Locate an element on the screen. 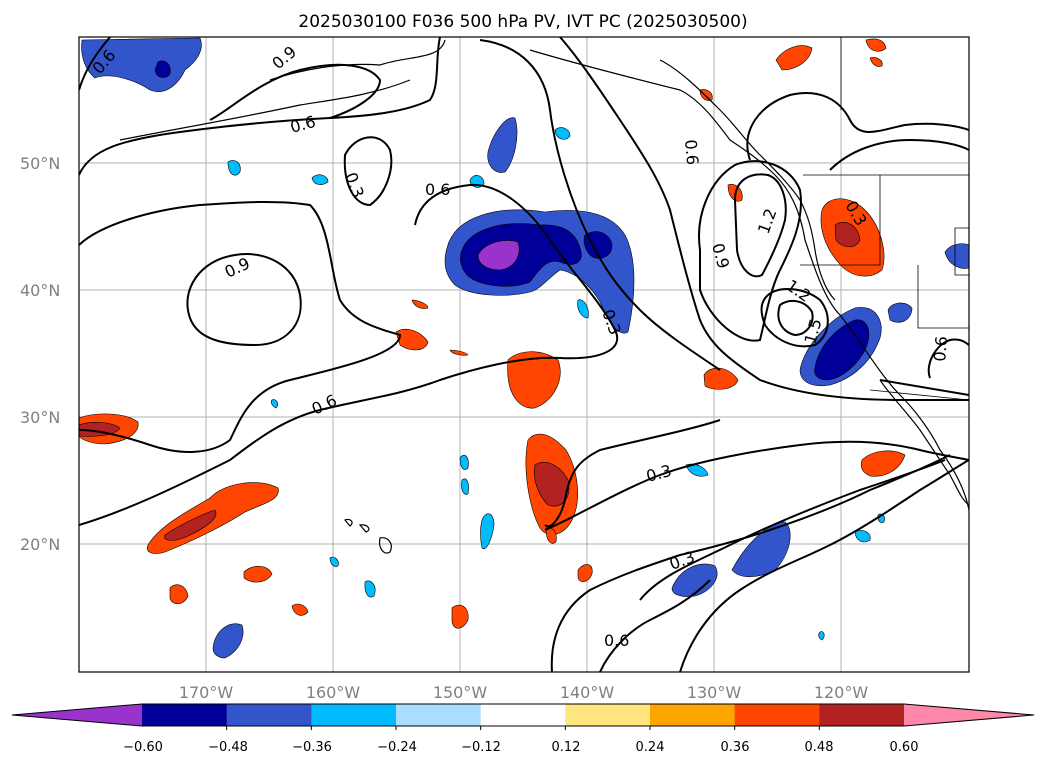 Image resolution: width=1047 pixels, height=765 pixels. contour-0.6-east-edge is located at coordinates (948, 358).